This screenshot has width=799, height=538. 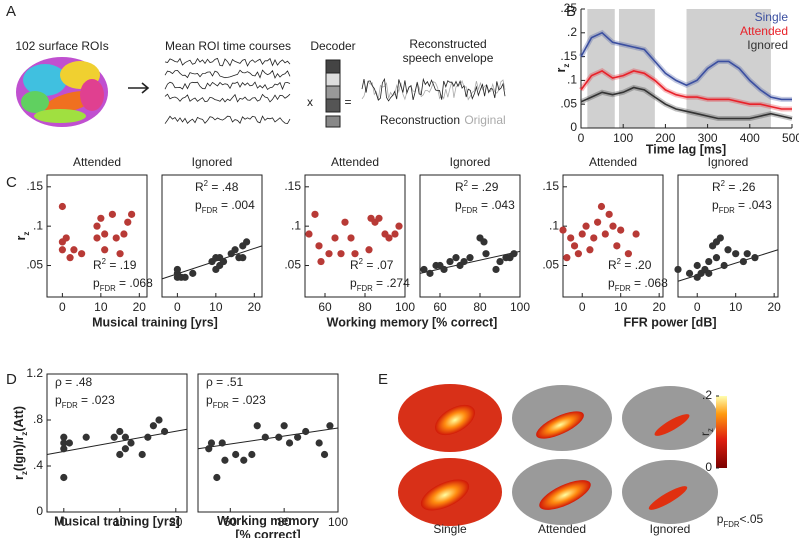 What do you see at coordinates (11, 11) in the screenshot?
I see `panel-label: A` at bounding box center [11, 11].